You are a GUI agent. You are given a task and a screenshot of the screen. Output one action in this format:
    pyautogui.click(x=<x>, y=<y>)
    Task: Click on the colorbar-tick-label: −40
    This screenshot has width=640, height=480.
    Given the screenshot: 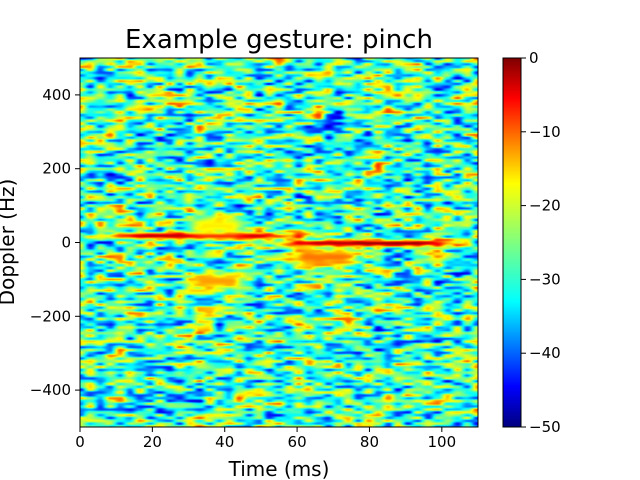 What is the action you would take?
    pyautogui.click(x=545, y=353)
    